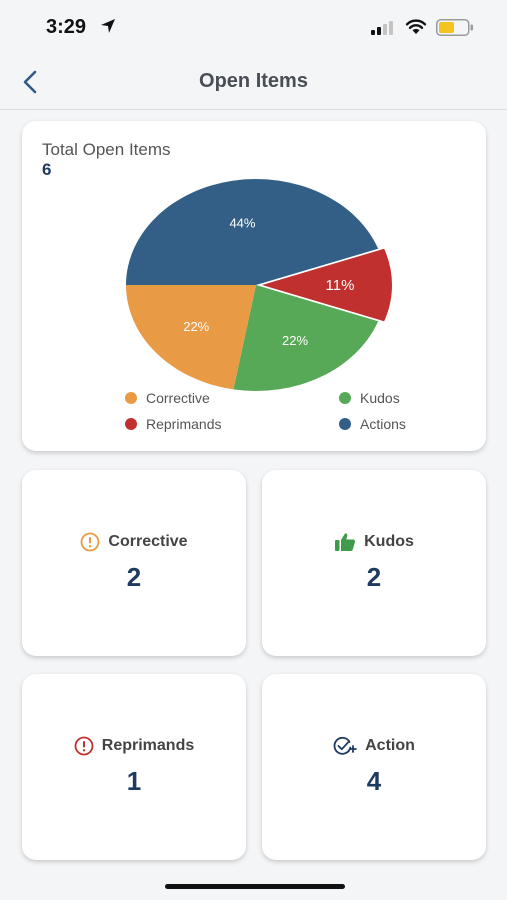  What do you see at coordinates (253, 28) in the screenshot?
I see `status-bar: 3:29` at bounding box center [253, 28].